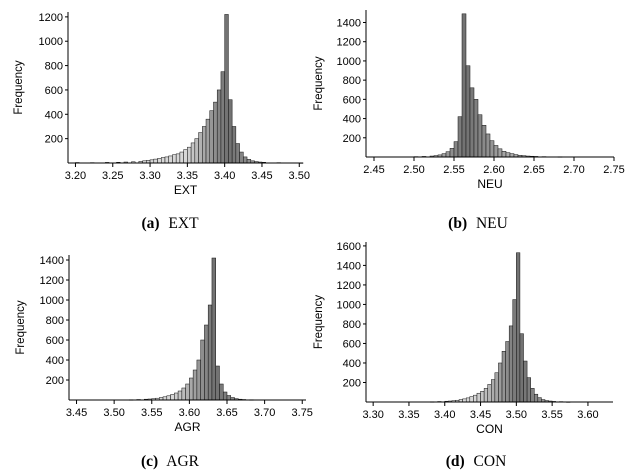 This screenshot has width=642, height=474. Describe the element at coordinates (613, 170) in the screenshot. I see `x-tick-label: 2.75` at that location.